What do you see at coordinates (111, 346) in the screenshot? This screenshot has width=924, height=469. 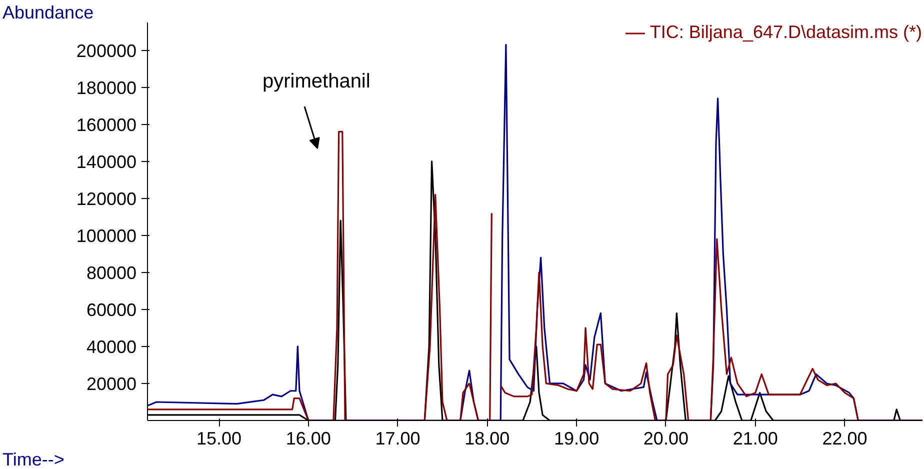 I see `y-tick-label: 40000` at bounding box center [111, 346].